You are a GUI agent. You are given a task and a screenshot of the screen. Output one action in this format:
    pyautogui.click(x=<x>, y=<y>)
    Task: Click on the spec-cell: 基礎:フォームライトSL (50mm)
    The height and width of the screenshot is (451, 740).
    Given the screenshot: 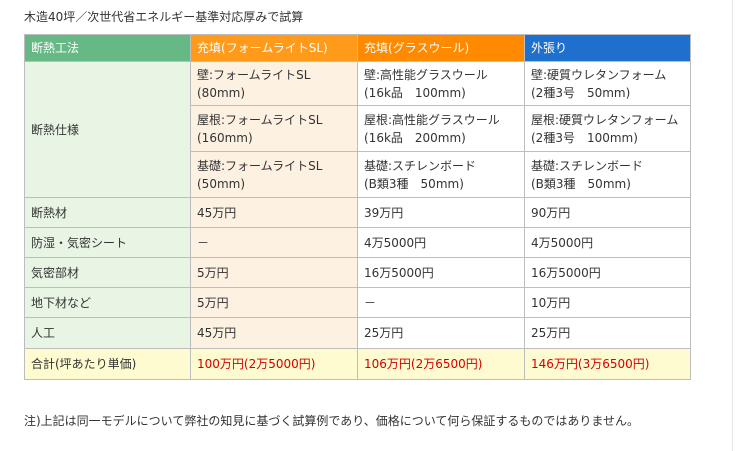 What is the action you would take?
    pyautogui.click(x=274, y=174)
    